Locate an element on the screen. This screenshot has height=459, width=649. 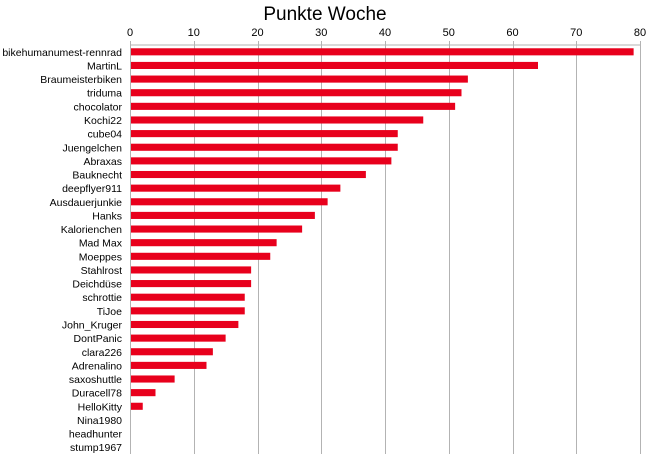
category-label: Duracell78 is located at coordinates (97, 394).